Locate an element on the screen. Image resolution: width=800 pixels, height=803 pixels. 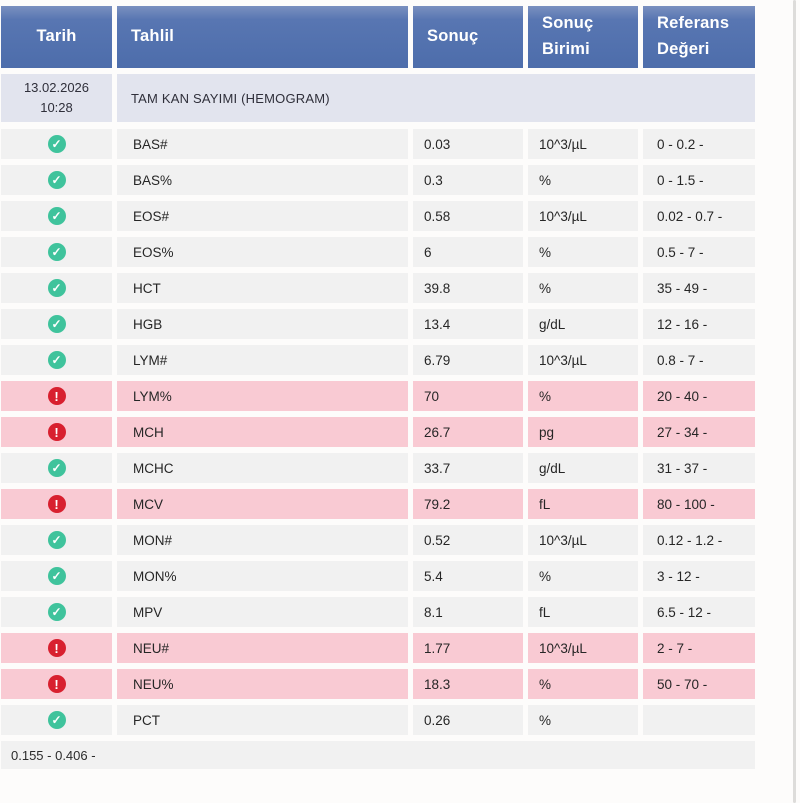
result-cell: 13.4 is located at coordinates (468, 324).